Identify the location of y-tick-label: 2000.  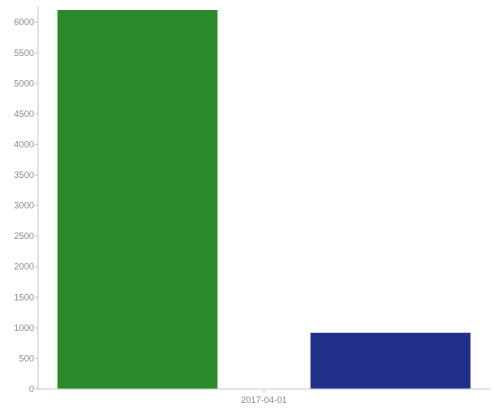
(24, 267).